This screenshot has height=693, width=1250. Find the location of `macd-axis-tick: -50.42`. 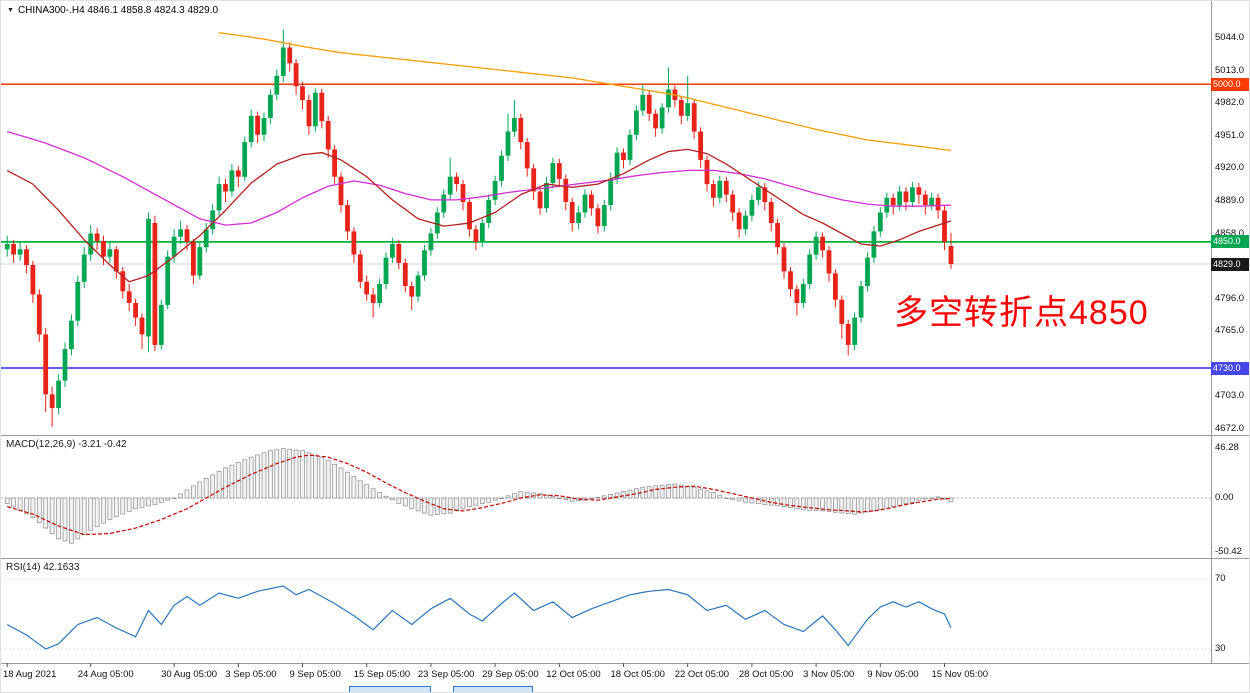

macd-axis-tick: -50.42 is located at coordinates (1228, 552).